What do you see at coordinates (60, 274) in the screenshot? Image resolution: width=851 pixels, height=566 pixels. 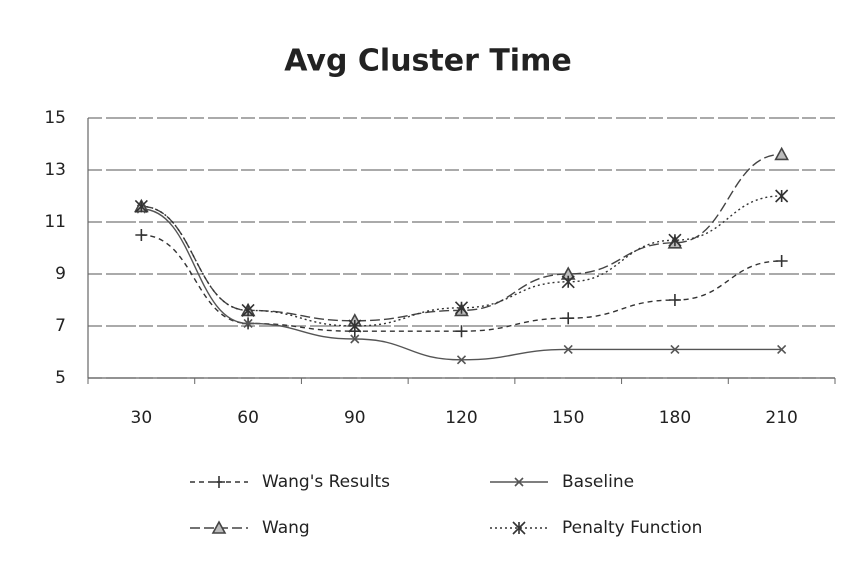 I see `y-tick-label: 9` at bounding box center [60, 274].